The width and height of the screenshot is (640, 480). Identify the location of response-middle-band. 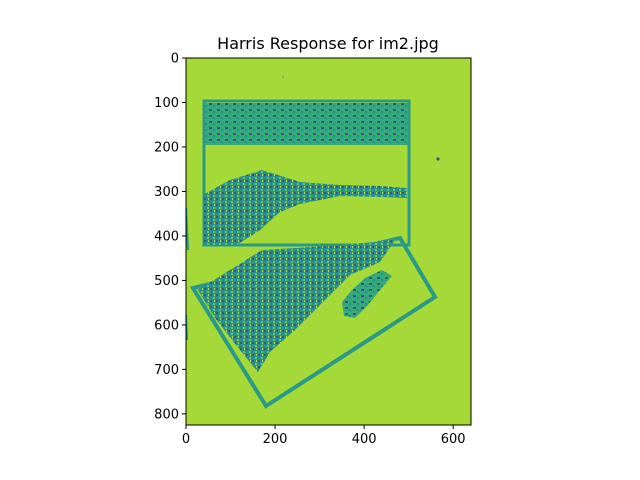
(305, 208).